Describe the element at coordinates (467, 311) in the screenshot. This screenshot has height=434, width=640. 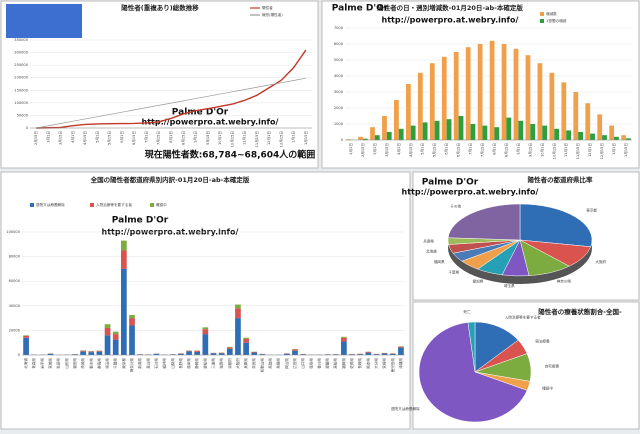
I see `slice-label: 死亡` at that location.